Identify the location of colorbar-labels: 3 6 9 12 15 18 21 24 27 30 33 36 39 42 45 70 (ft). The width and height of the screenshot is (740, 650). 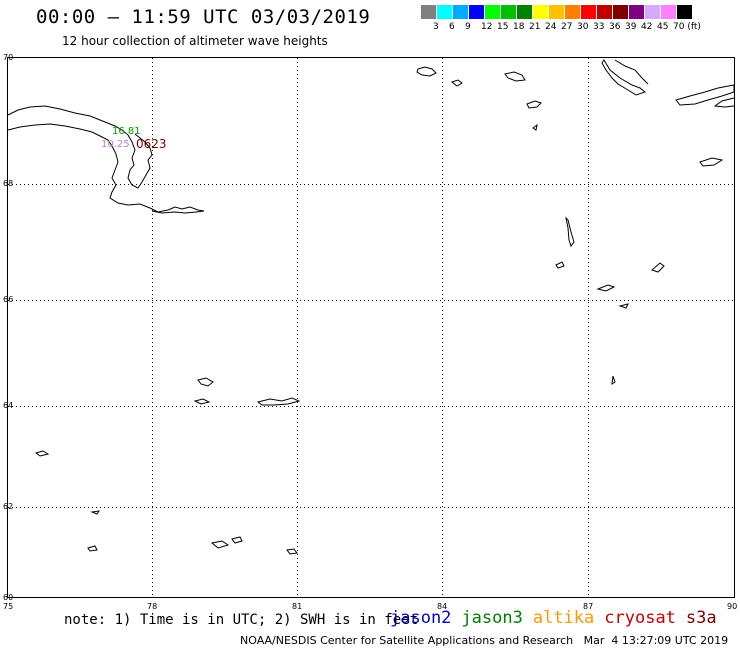
(580, 28).